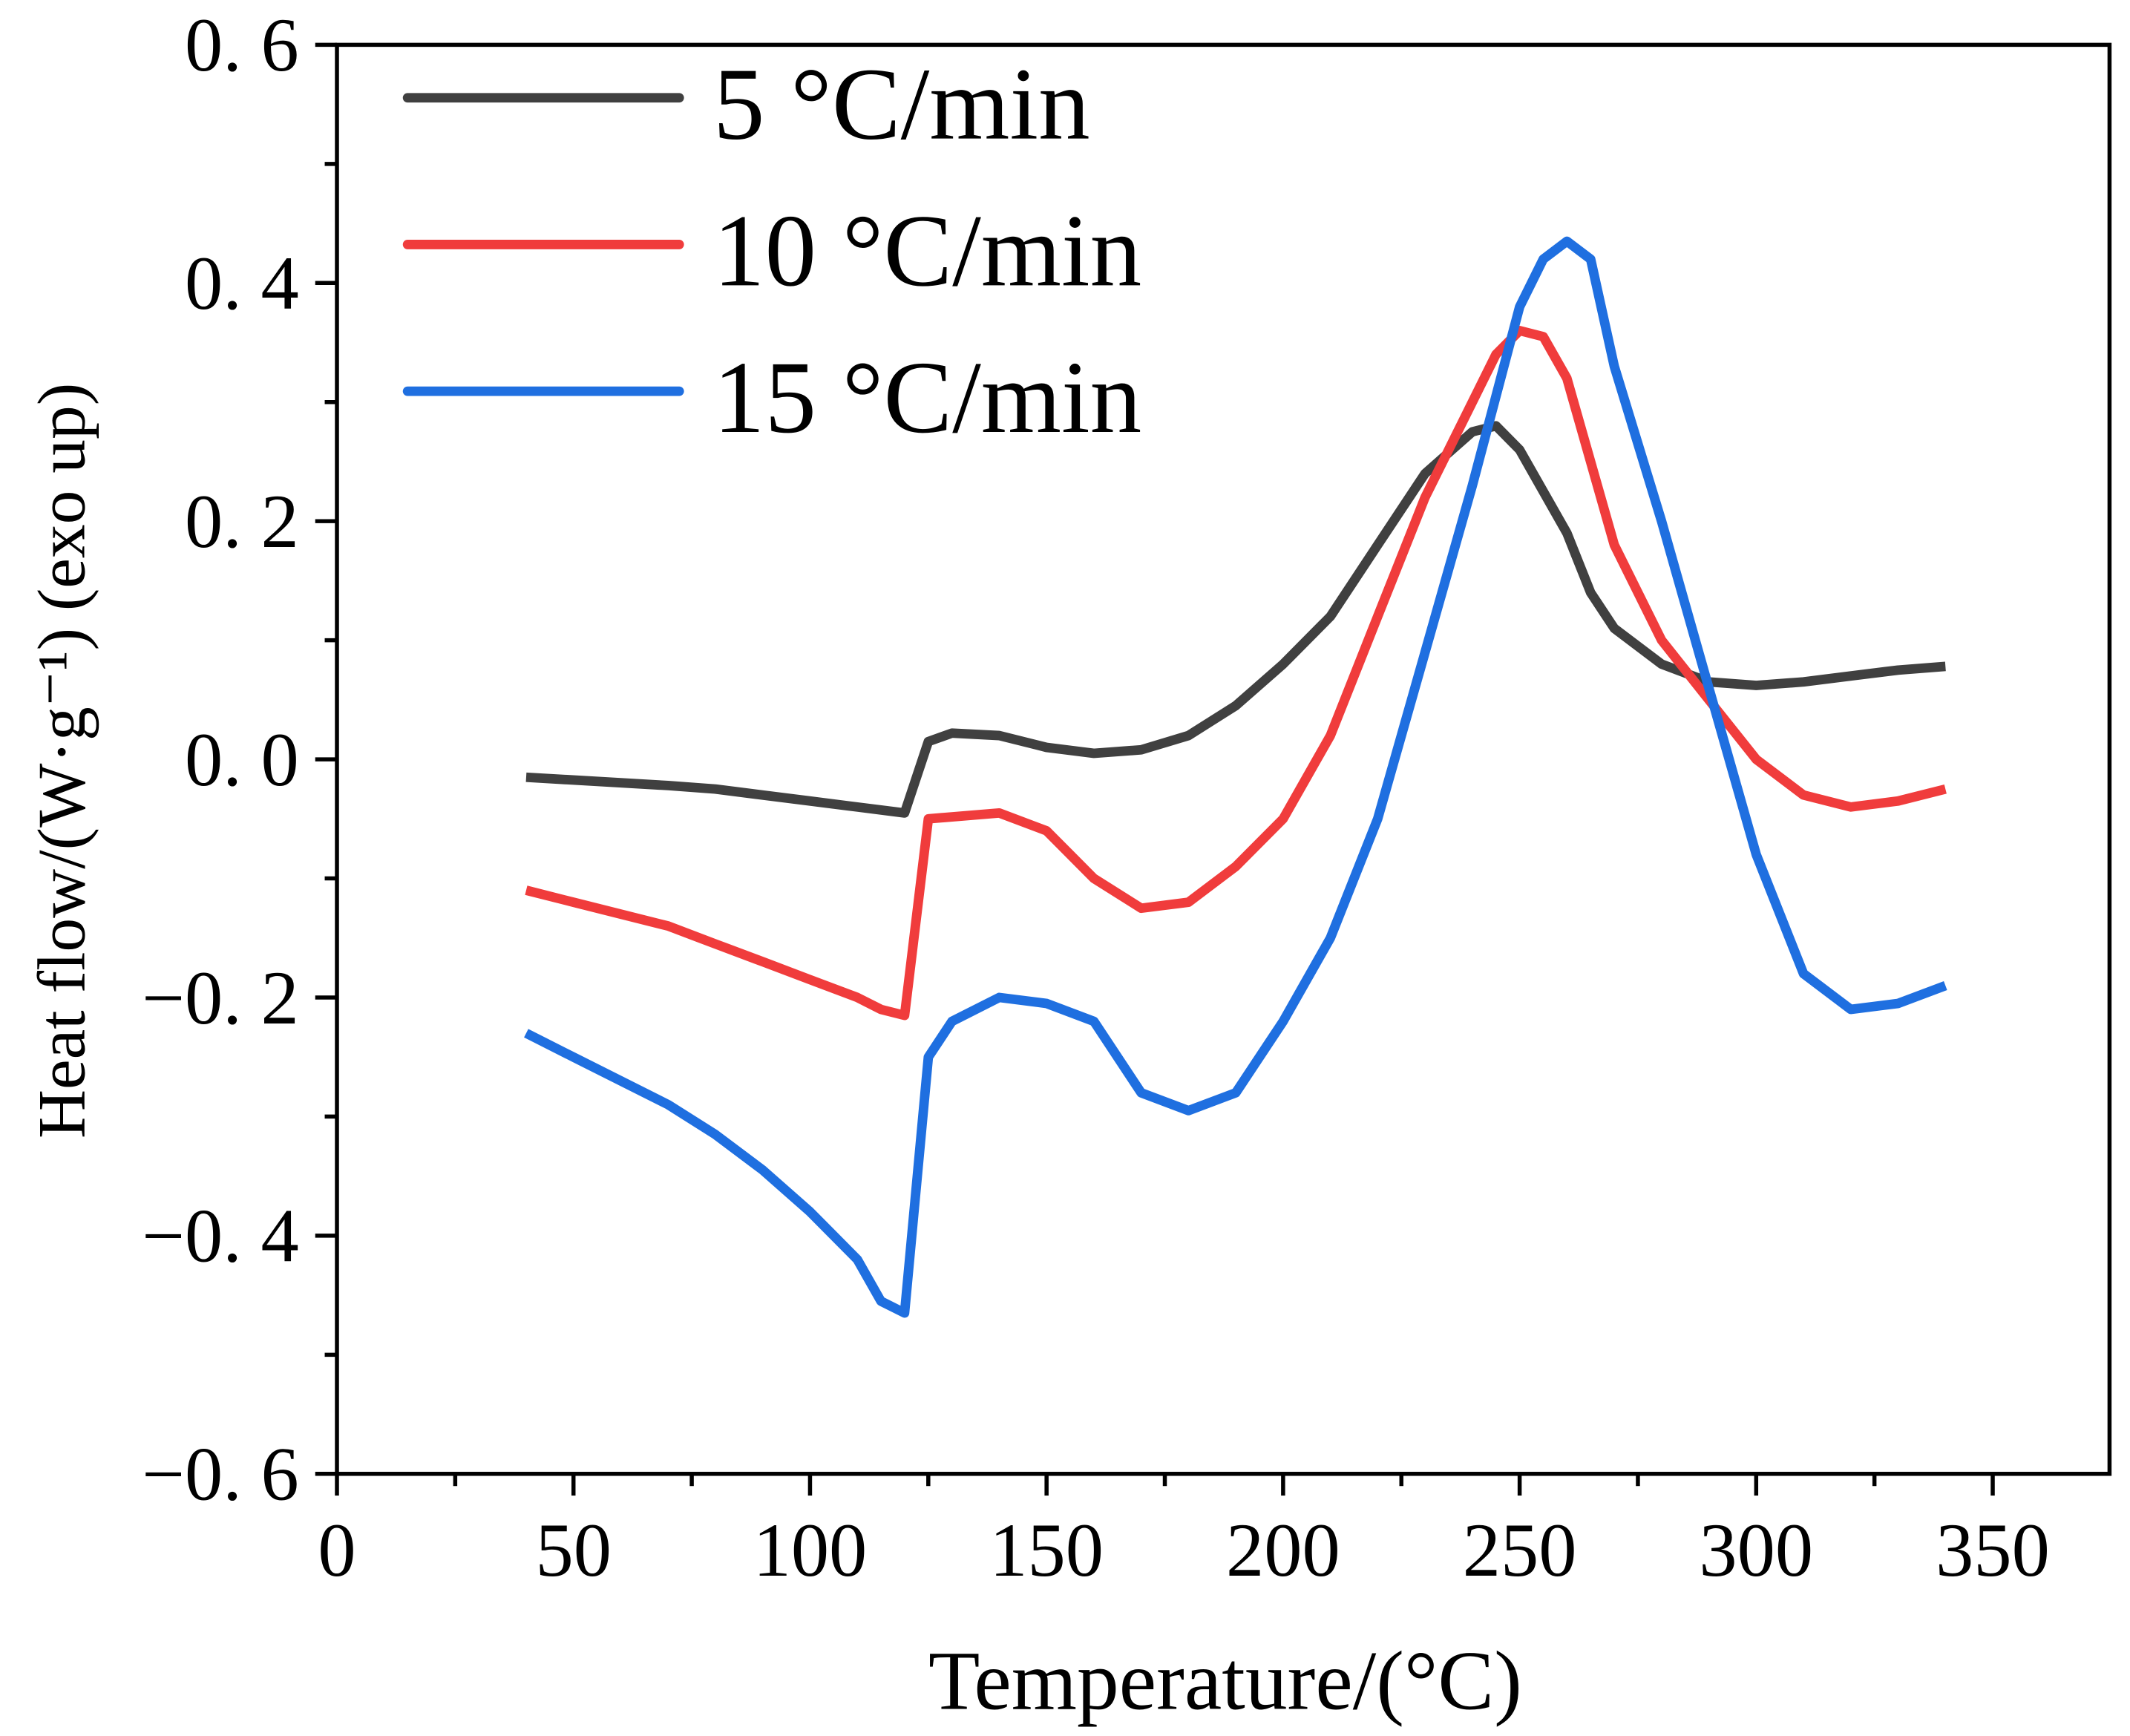  Describe the element at coordinates (1046, 1551) in the screenshot. I see `x-tick-label: 150` at that location.